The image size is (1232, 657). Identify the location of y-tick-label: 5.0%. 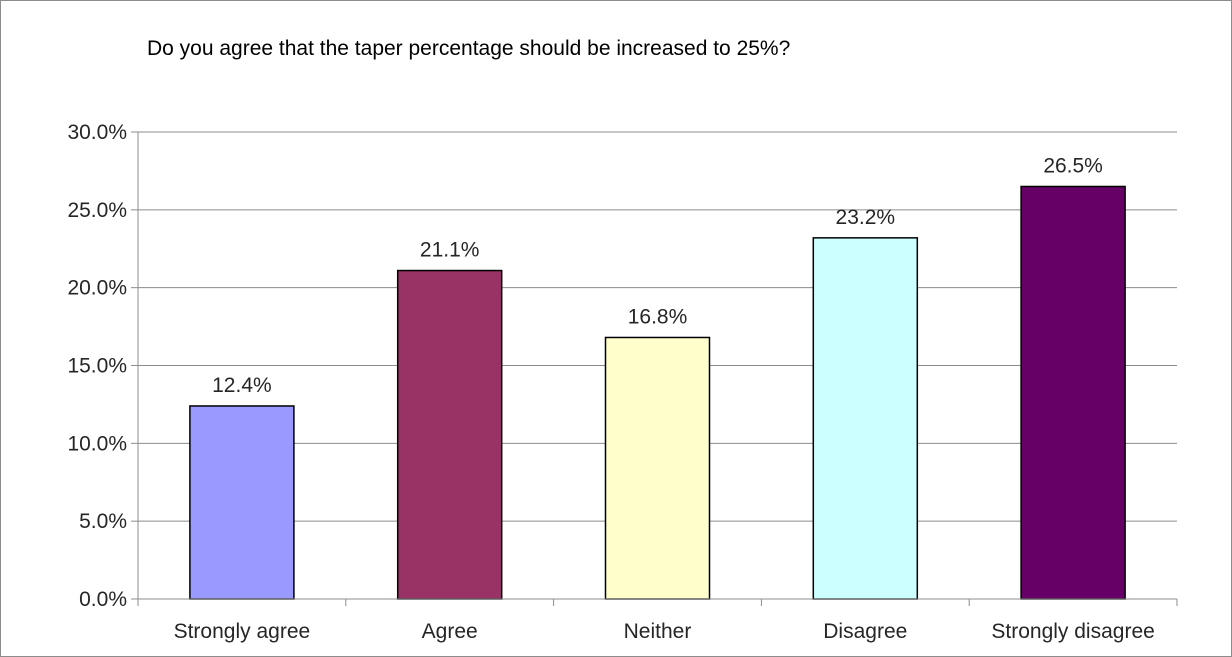
(103, 521).